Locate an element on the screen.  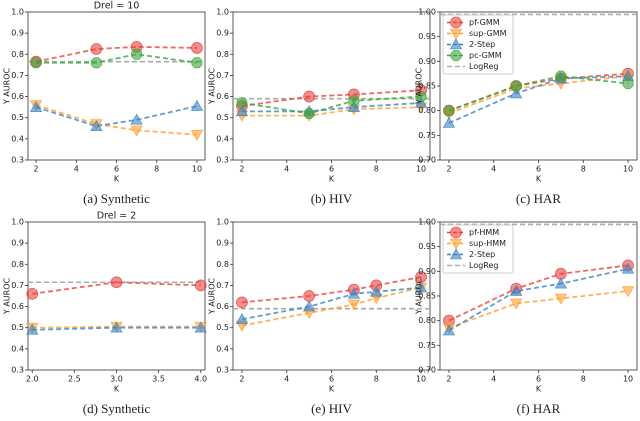
legend-label: LogReg is located at coordinates (484, 265).